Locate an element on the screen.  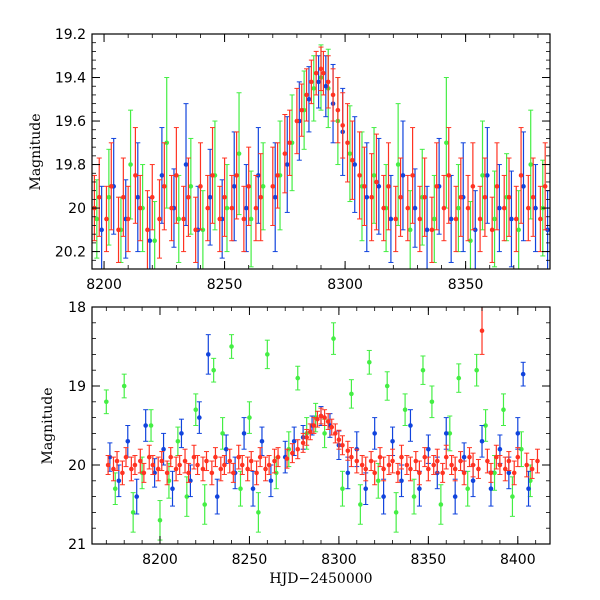
top-y-tick-label: 20.2 is located at coordinates (70, 253).